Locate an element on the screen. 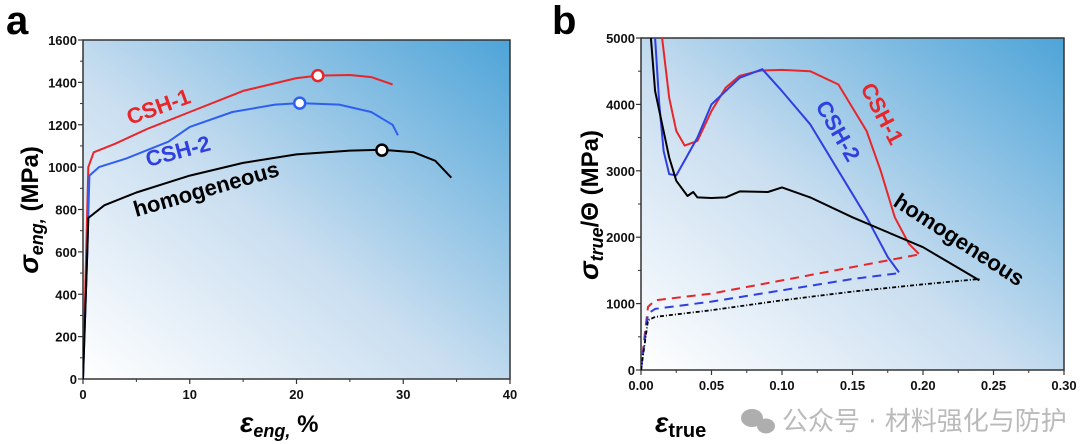  series-homogeneous-stress is located at coordinates (810, 324).